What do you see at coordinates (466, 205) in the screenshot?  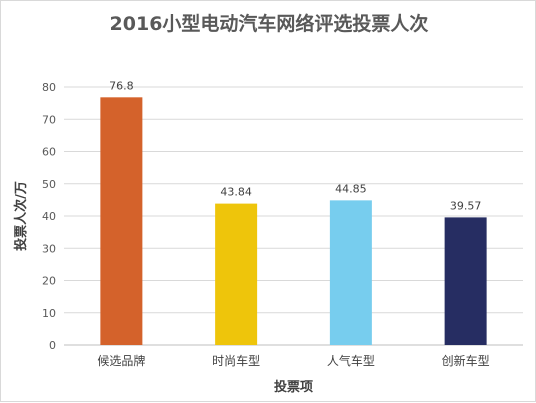 I see `data-label: 39.57` at bounding box center [466, 205].